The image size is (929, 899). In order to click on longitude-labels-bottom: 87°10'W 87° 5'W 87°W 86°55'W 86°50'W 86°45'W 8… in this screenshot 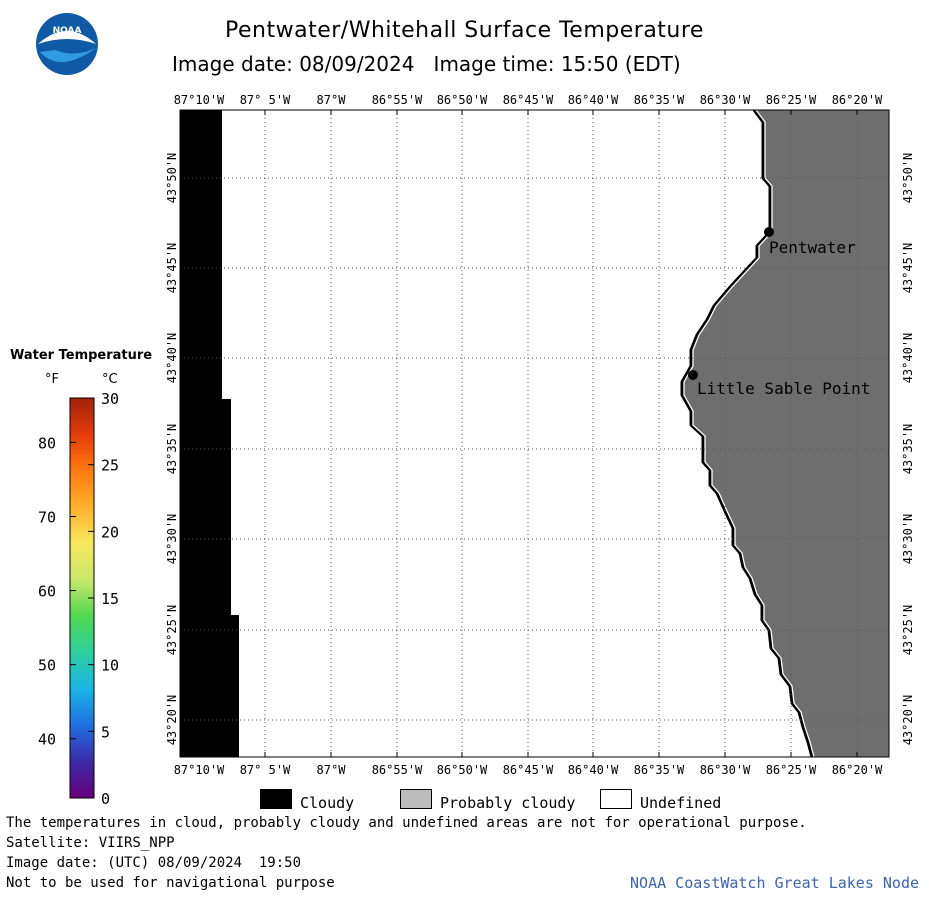, I will do `click(528, 770)`.